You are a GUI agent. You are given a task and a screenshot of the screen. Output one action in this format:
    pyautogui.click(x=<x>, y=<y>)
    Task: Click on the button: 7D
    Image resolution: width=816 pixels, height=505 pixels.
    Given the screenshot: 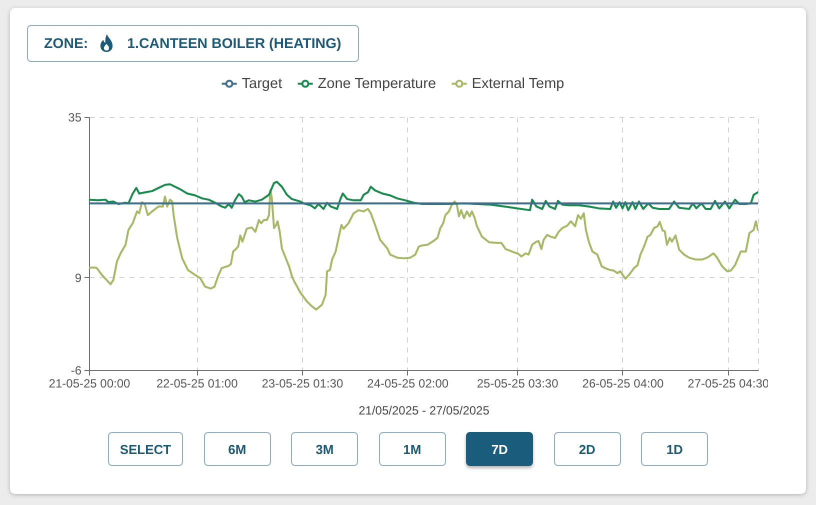 What is the action you would take?
    pyautogui.click(x=500, y=449)
    